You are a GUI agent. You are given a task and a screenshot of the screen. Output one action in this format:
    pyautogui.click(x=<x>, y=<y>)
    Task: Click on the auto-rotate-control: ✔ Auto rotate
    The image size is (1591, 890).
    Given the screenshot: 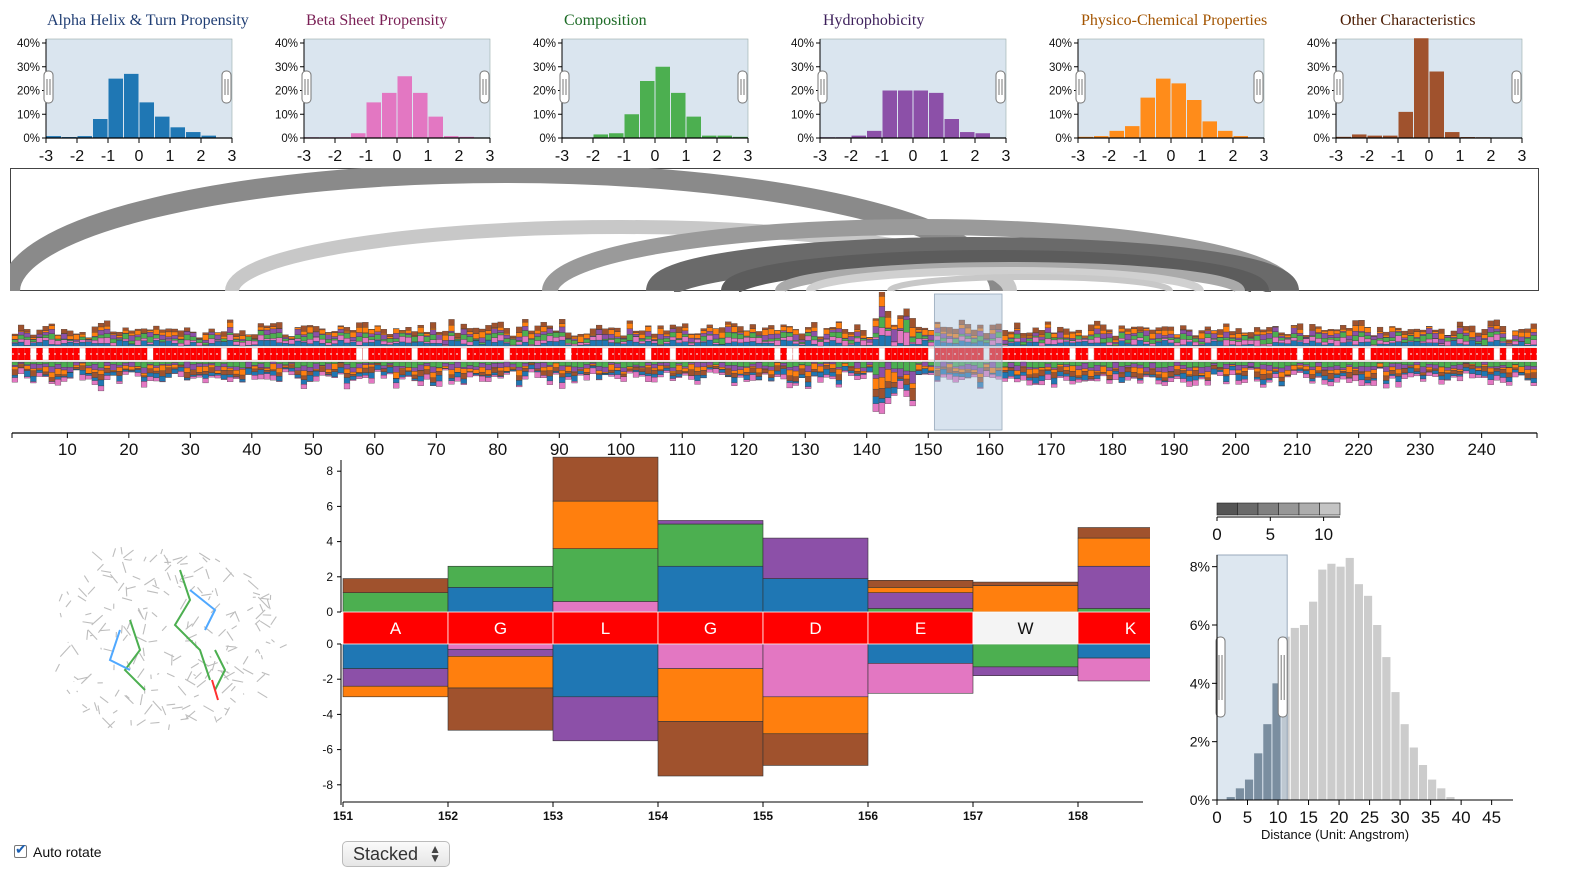 What is the action you would take?
    pyautogui.click(x=58, y=850)
    